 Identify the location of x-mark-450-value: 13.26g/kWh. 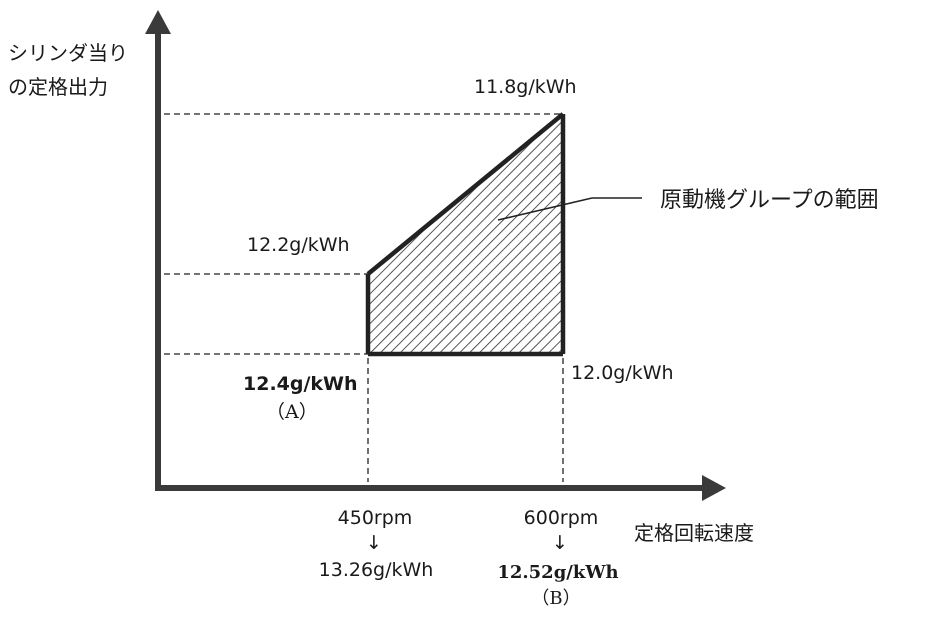
(376, 570).